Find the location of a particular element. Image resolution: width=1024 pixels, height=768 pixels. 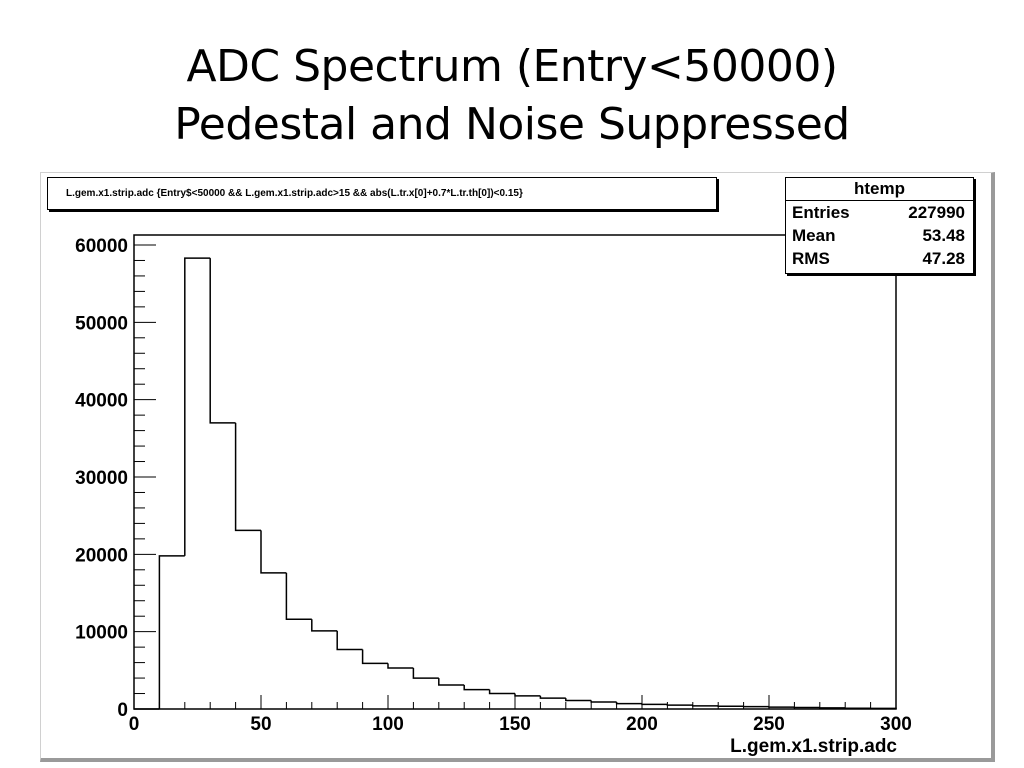

stats-label: Mean is located at coordinates (814, 235).